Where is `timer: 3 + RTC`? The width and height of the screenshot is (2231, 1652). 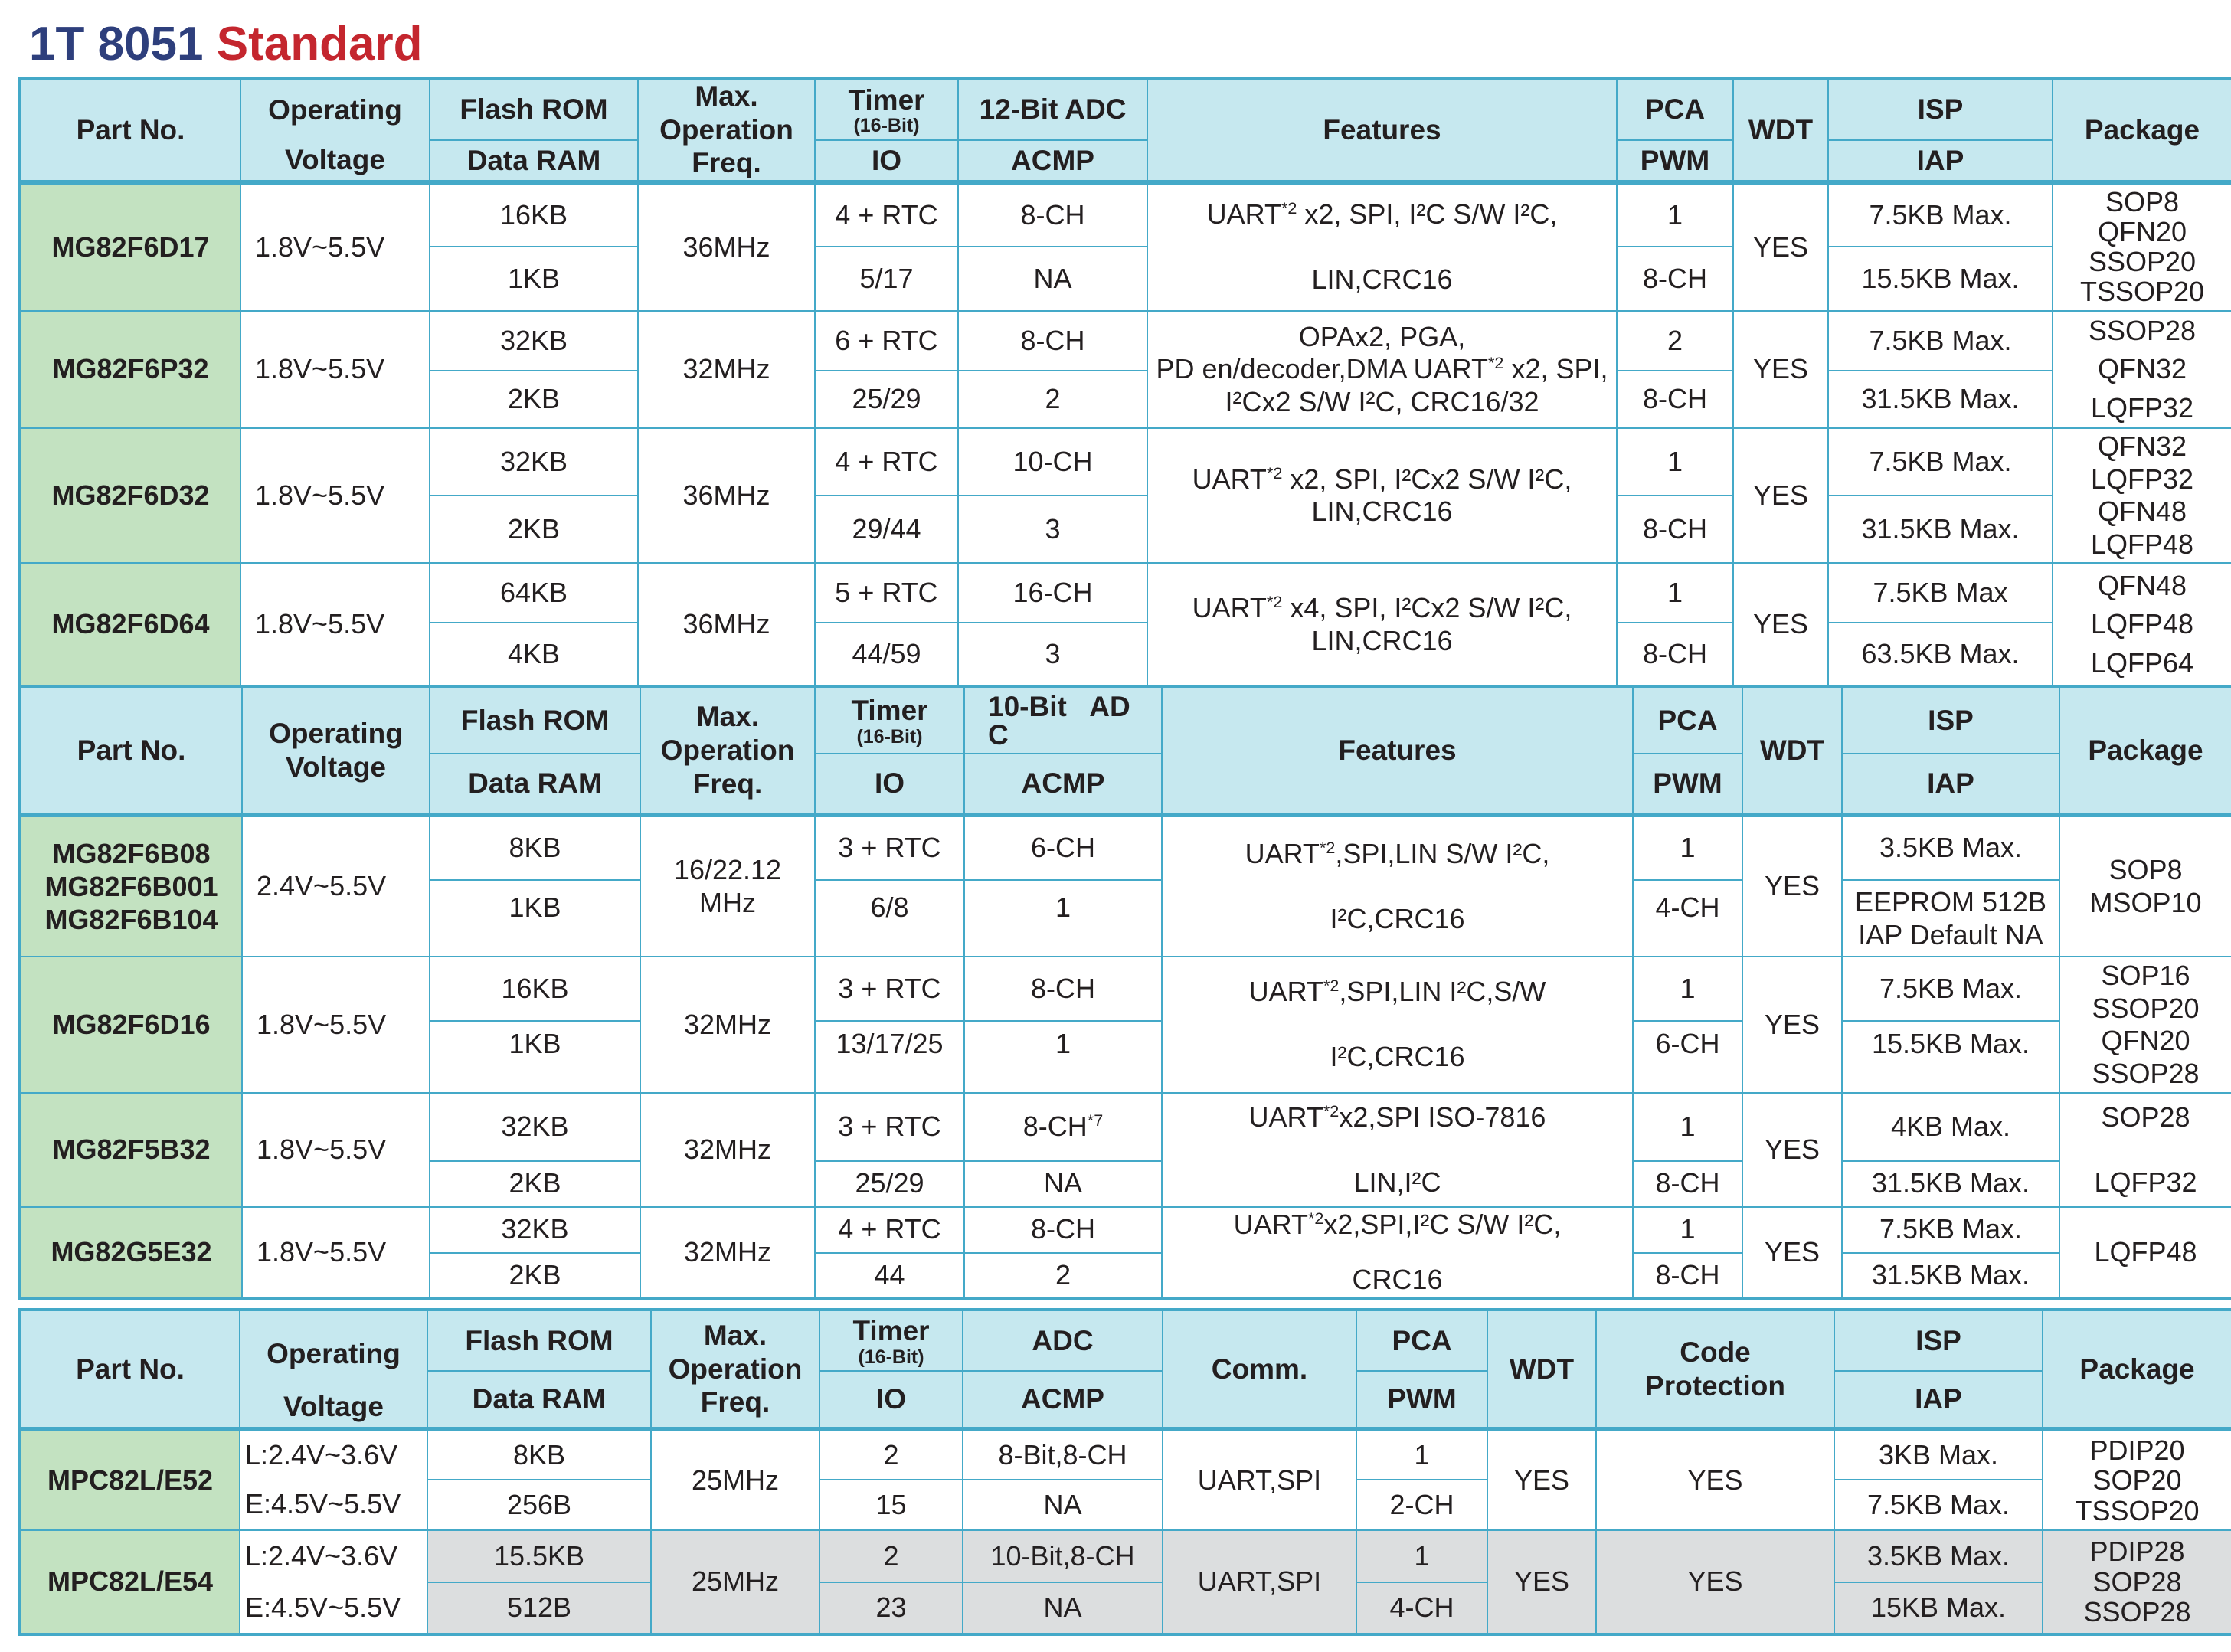 timer: 3 + RTC is located at coordinates (889, 988).